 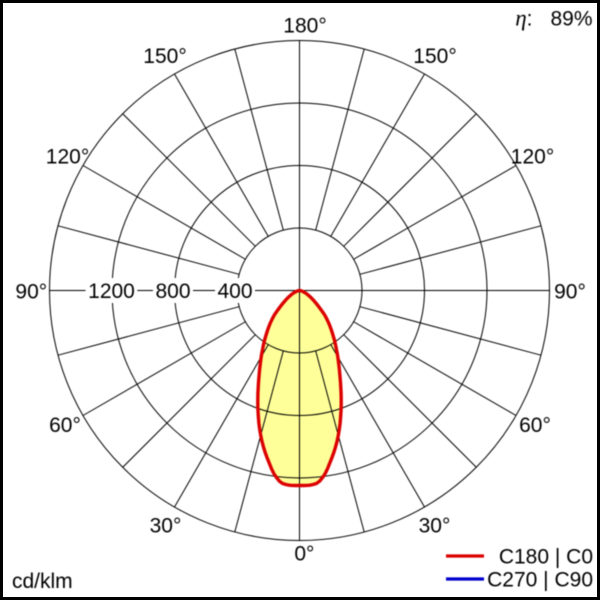 What do you see at coordinates (304, 553) in the screenshot?
I see `svg-text: 0°` at bounding box center [304, 553].